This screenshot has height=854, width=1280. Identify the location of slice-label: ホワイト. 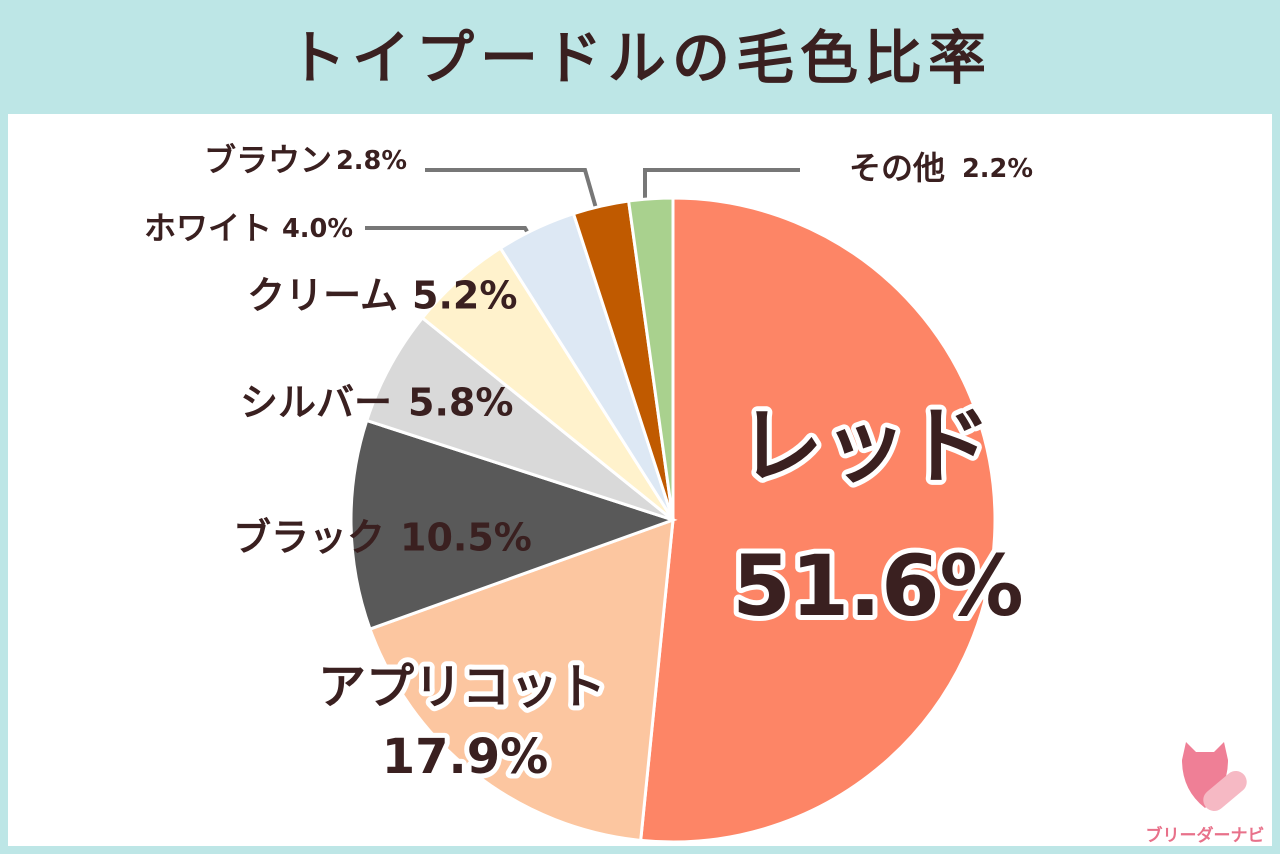
(208, 228).